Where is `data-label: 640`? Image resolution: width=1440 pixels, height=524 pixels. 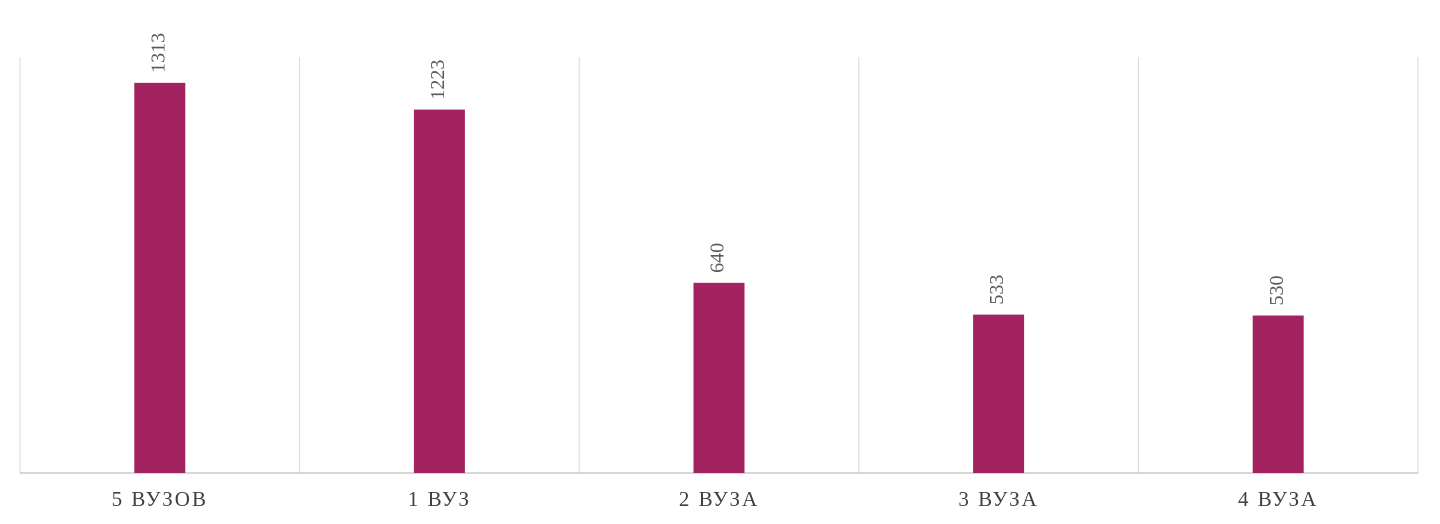 data-label: 640 is located at coordinates (718, 258).